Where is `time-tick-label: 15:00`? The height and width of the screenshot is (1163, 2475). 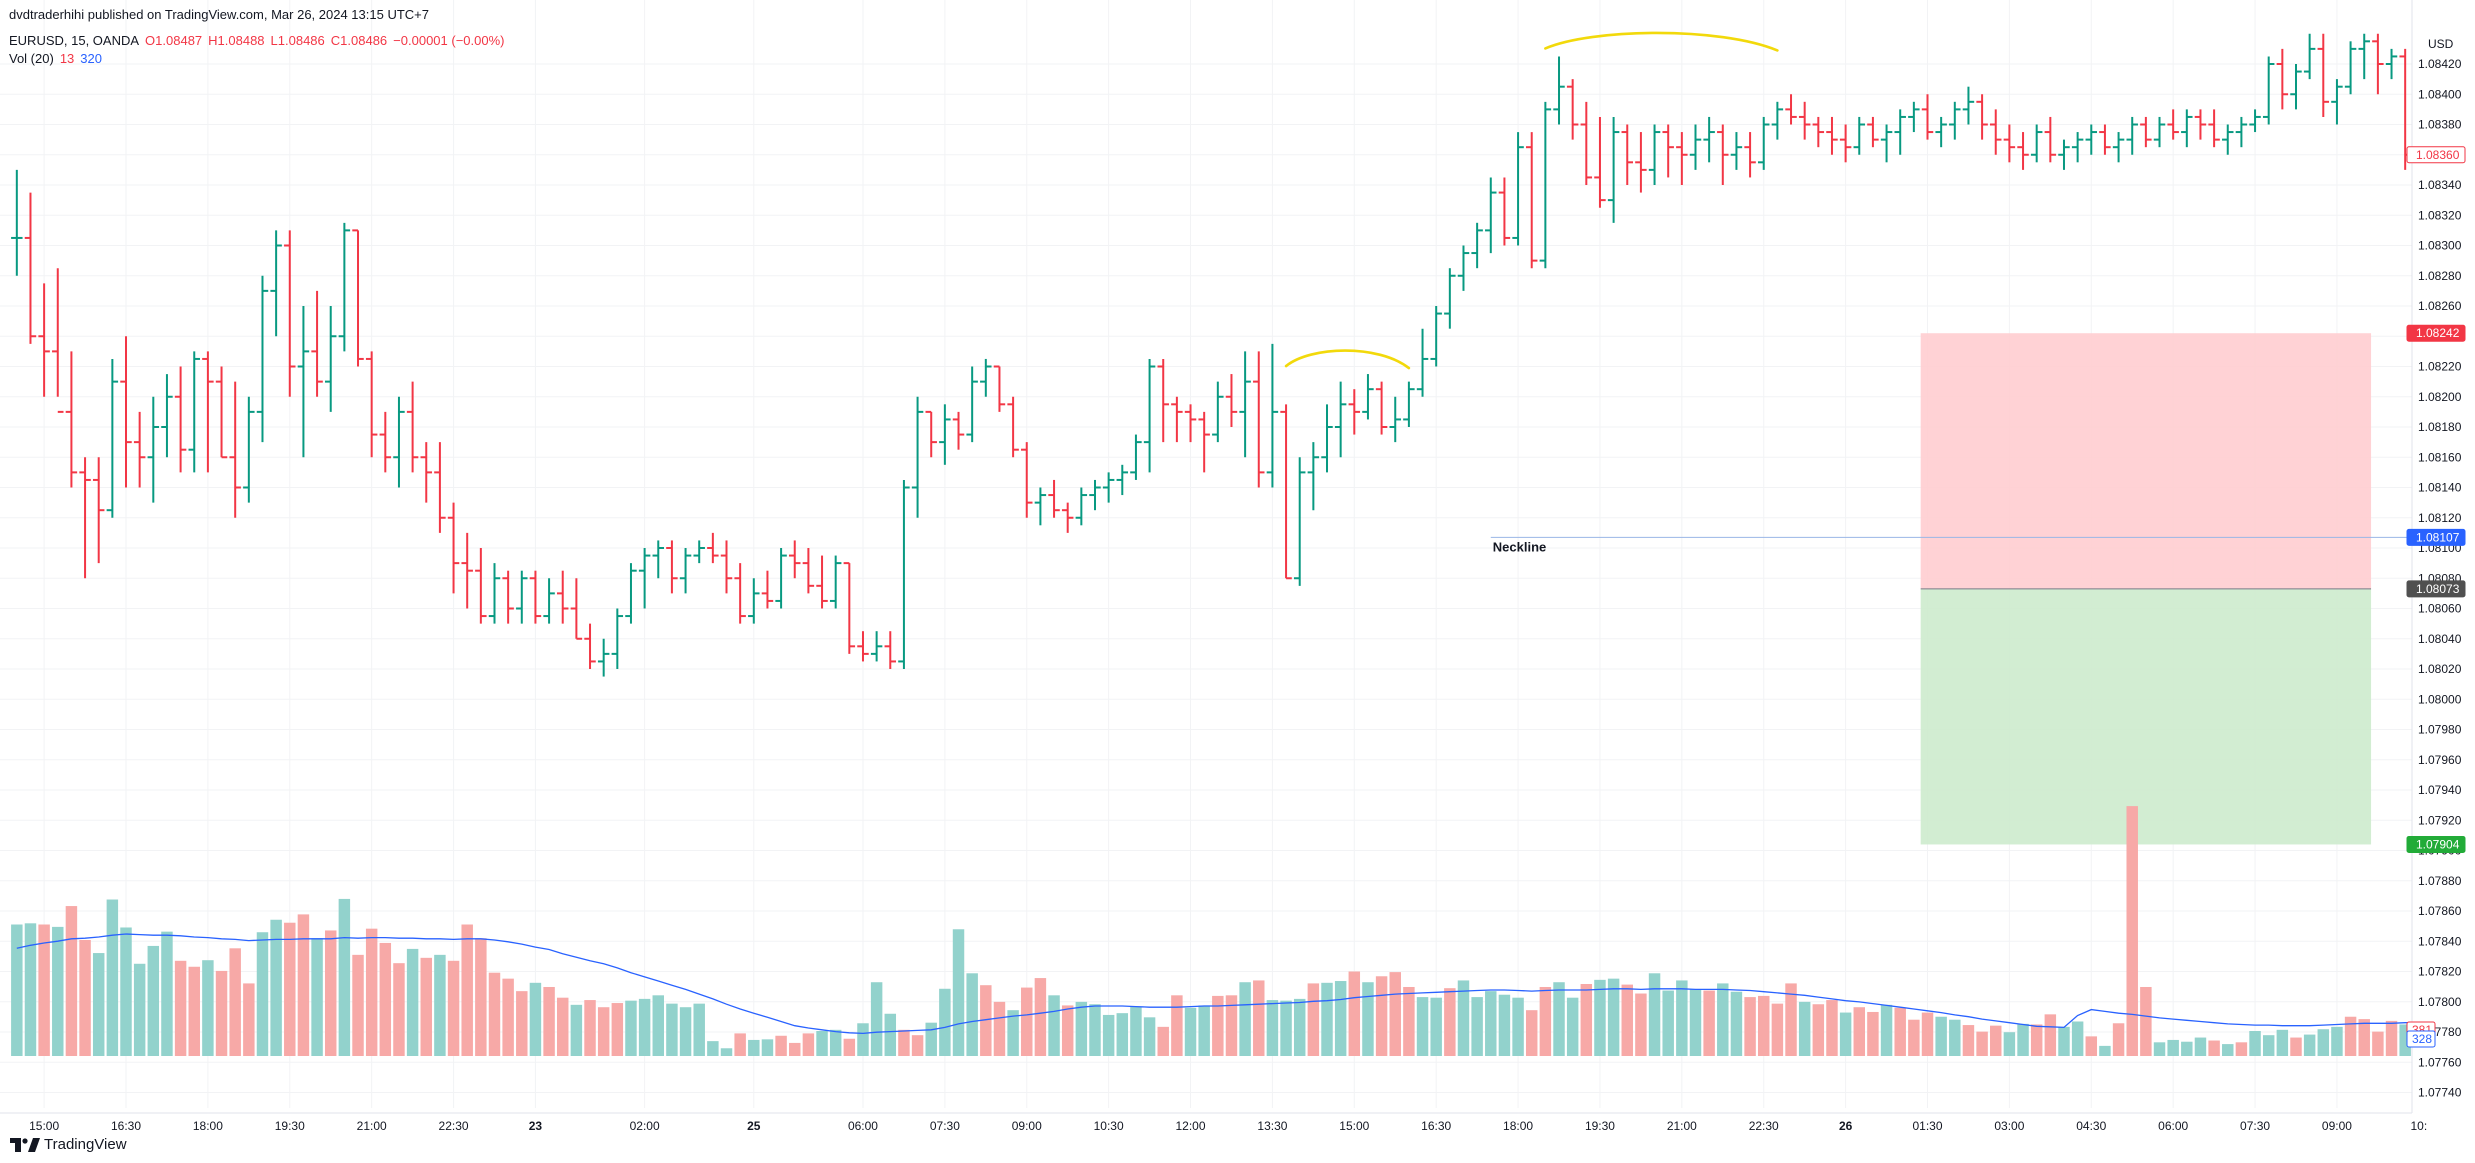
time-tick-label: 15:00 is located at coordinates (1354, 1126).